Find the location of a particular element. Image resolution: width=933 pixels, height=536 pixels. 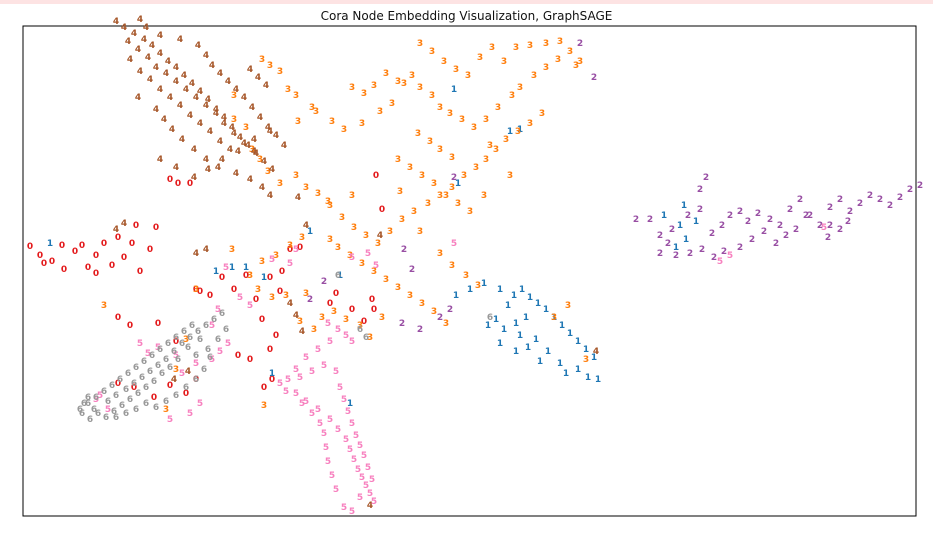

point-class-4-77: 4 is located at coordinates (176, 168).